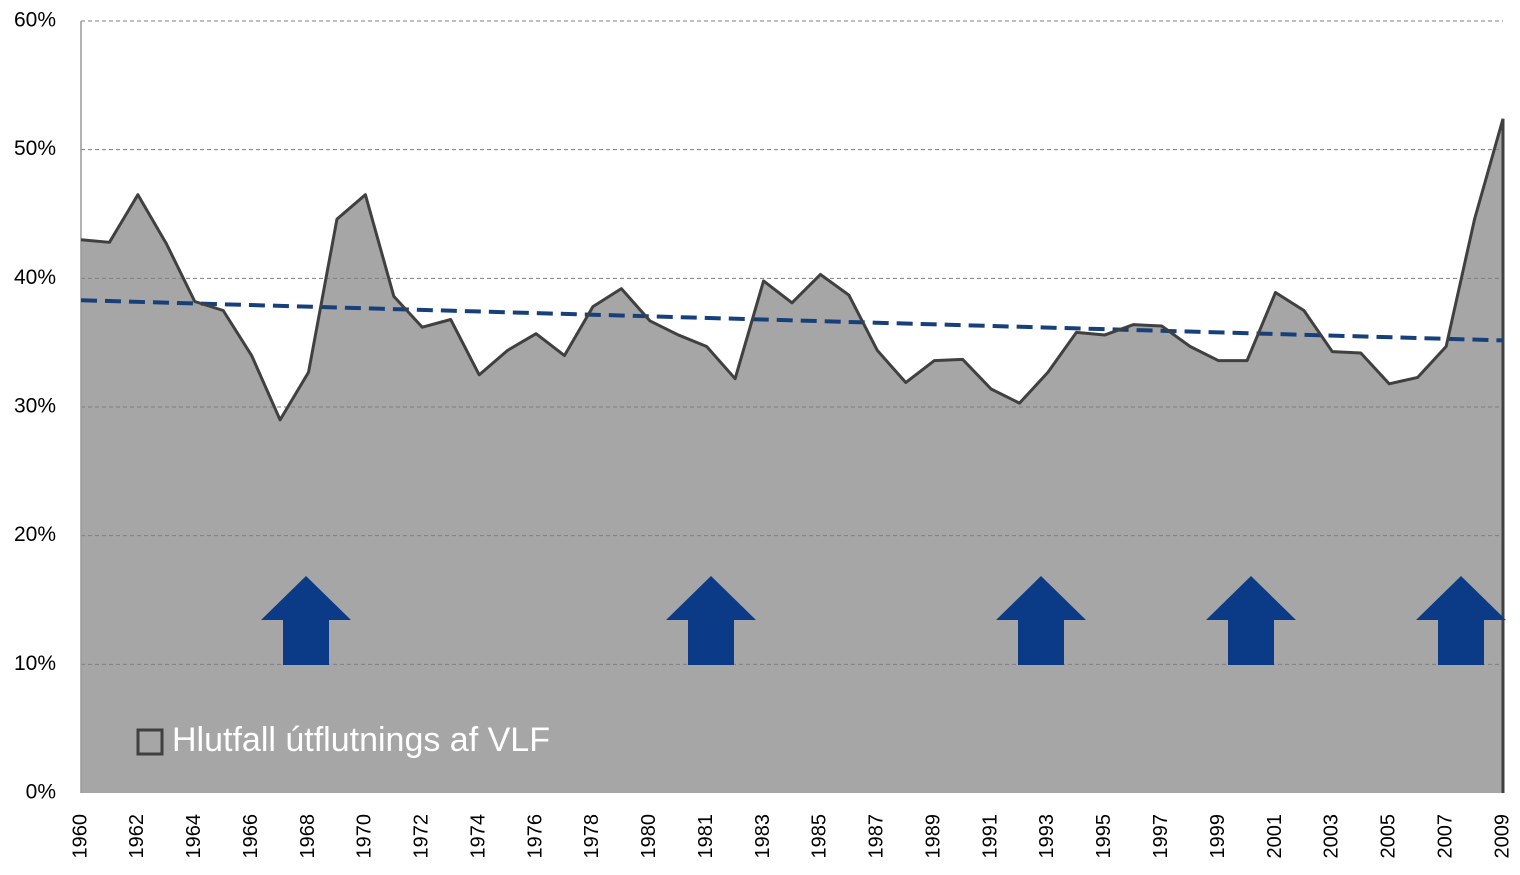 Image resolution: width=1520 pixels, height=875 pixels. I want to click on x-tick-label: 1981, so click(706, 836).